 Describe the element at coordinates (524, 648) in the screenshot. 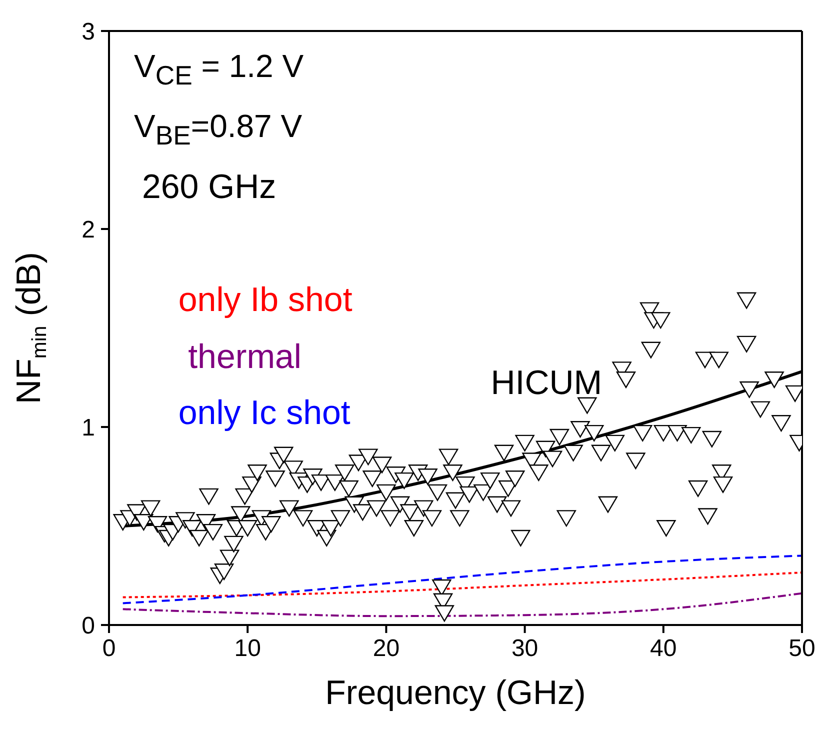

I see `x-tick-label: 30` at that location.